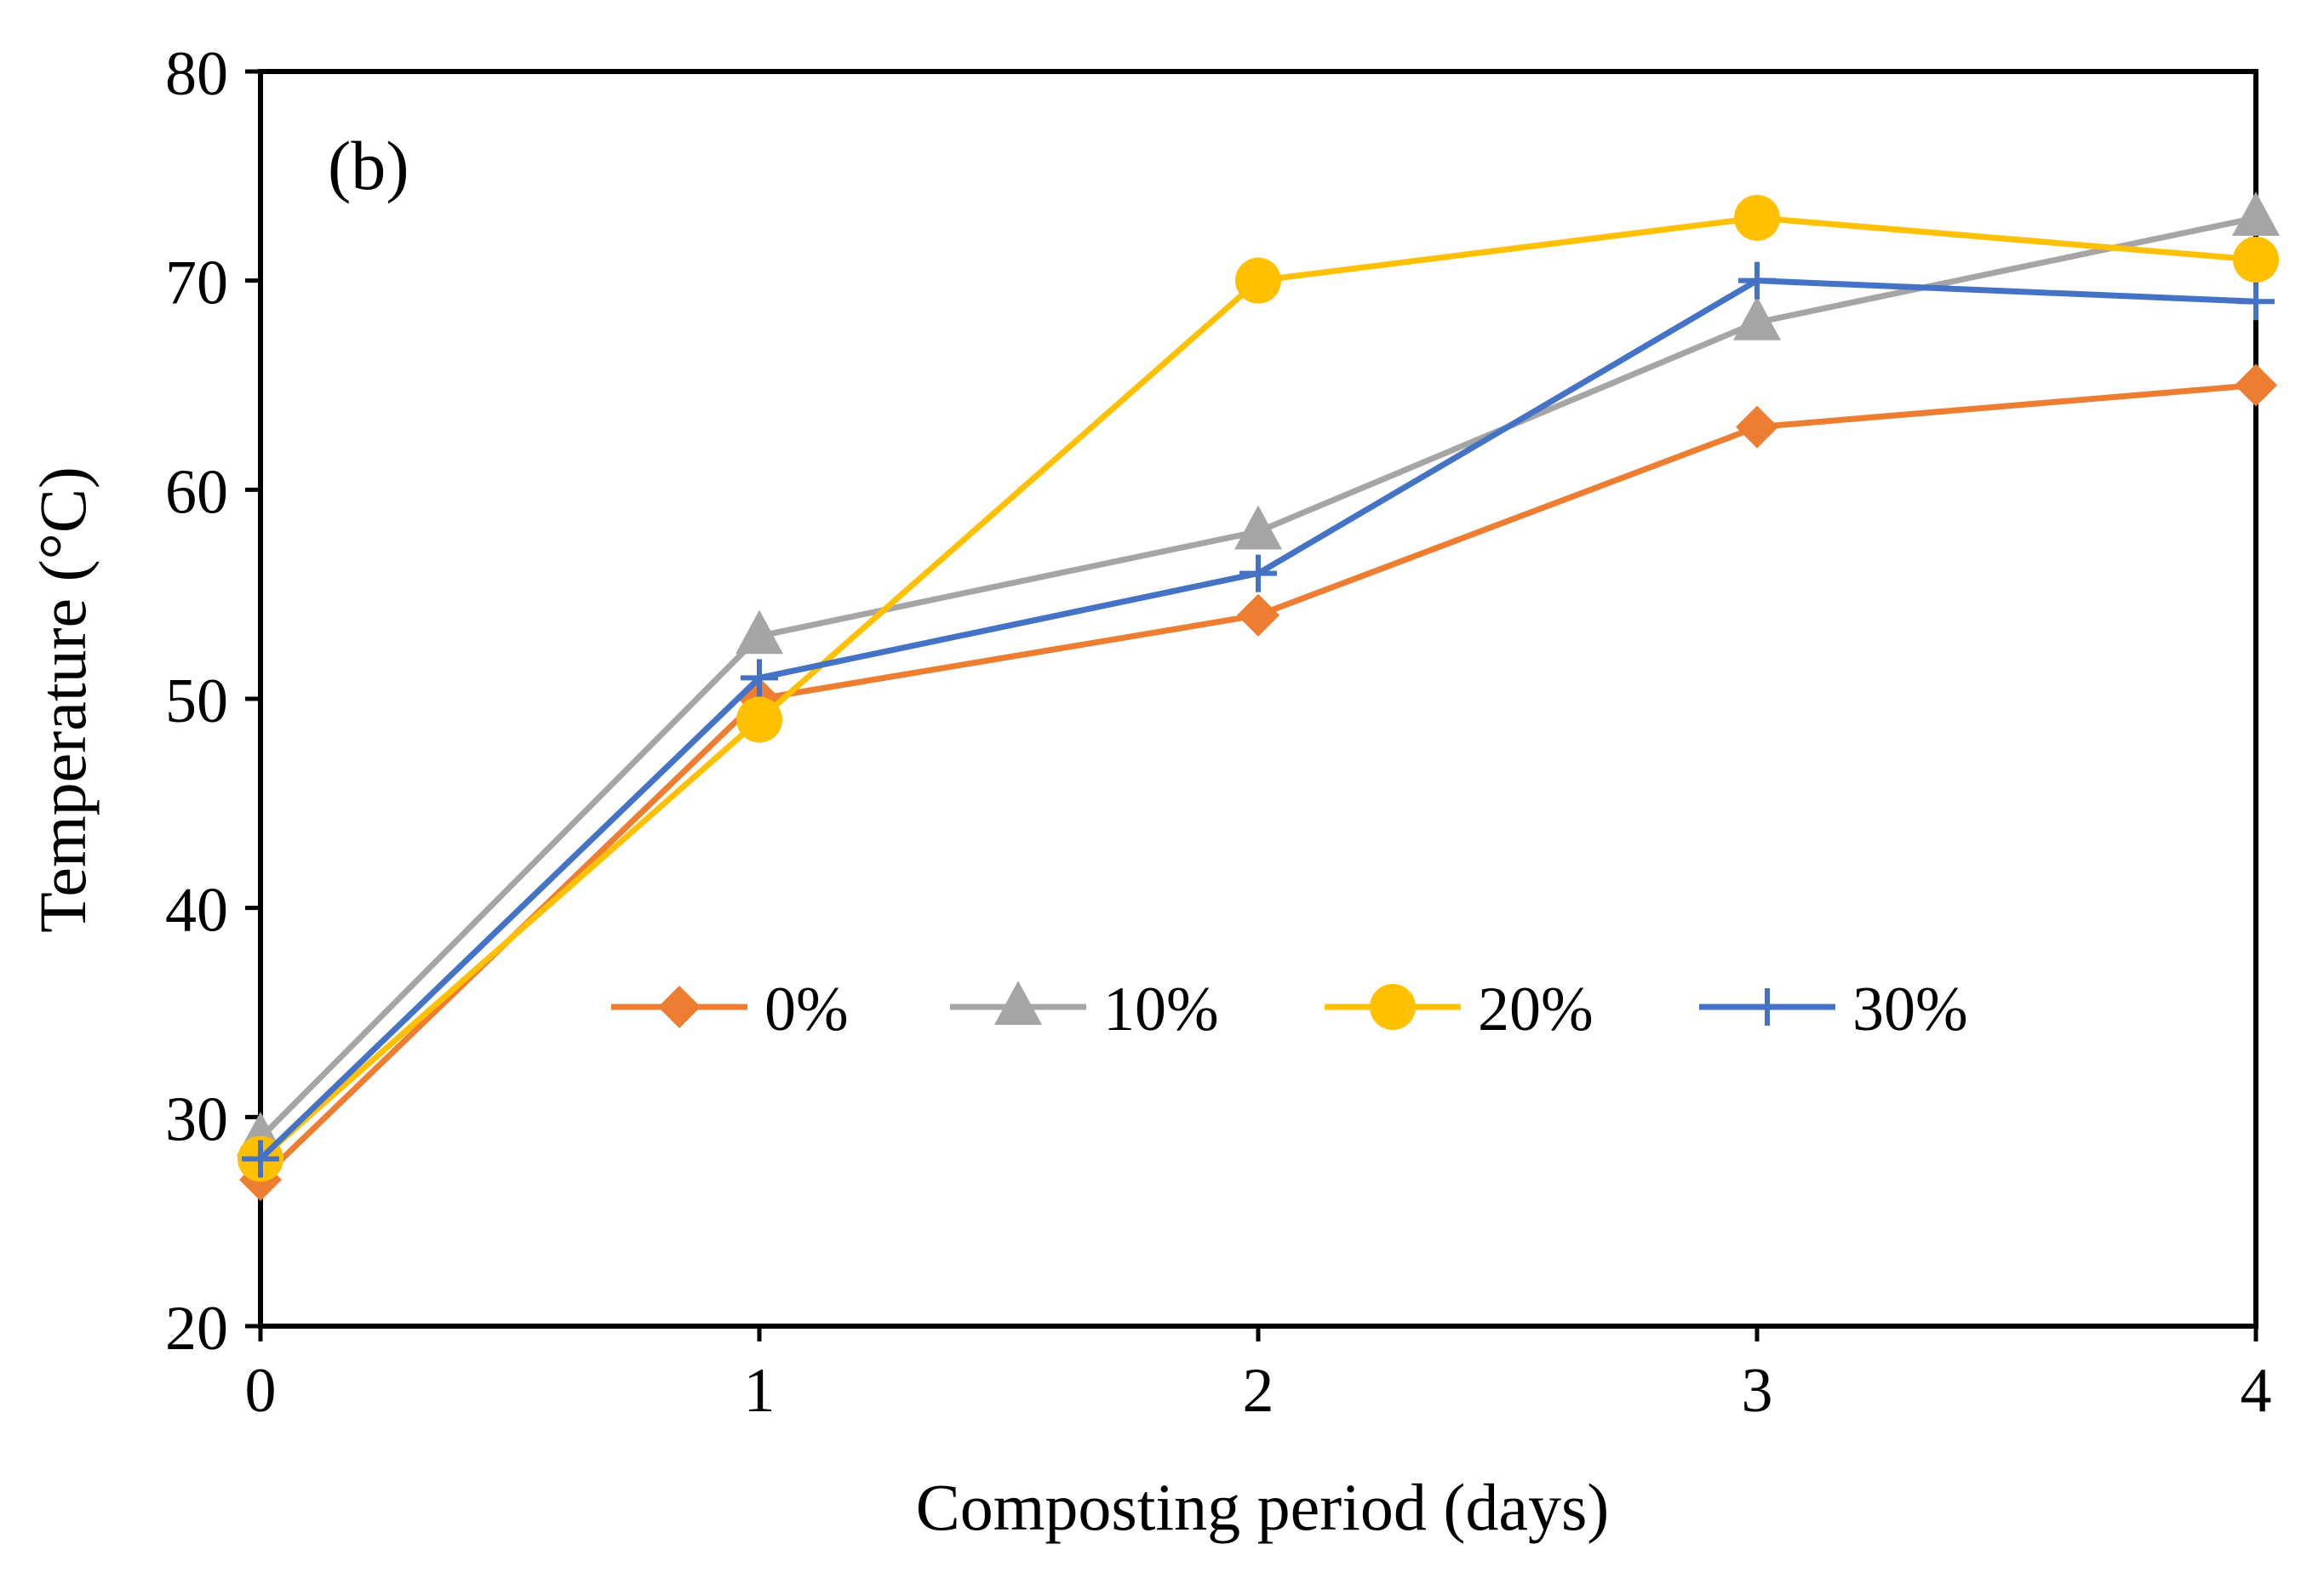  What do you see at coordinates (196, 701) in the screenshot?
I see `y-tick-label: 50` at bounding box center [196, 701].